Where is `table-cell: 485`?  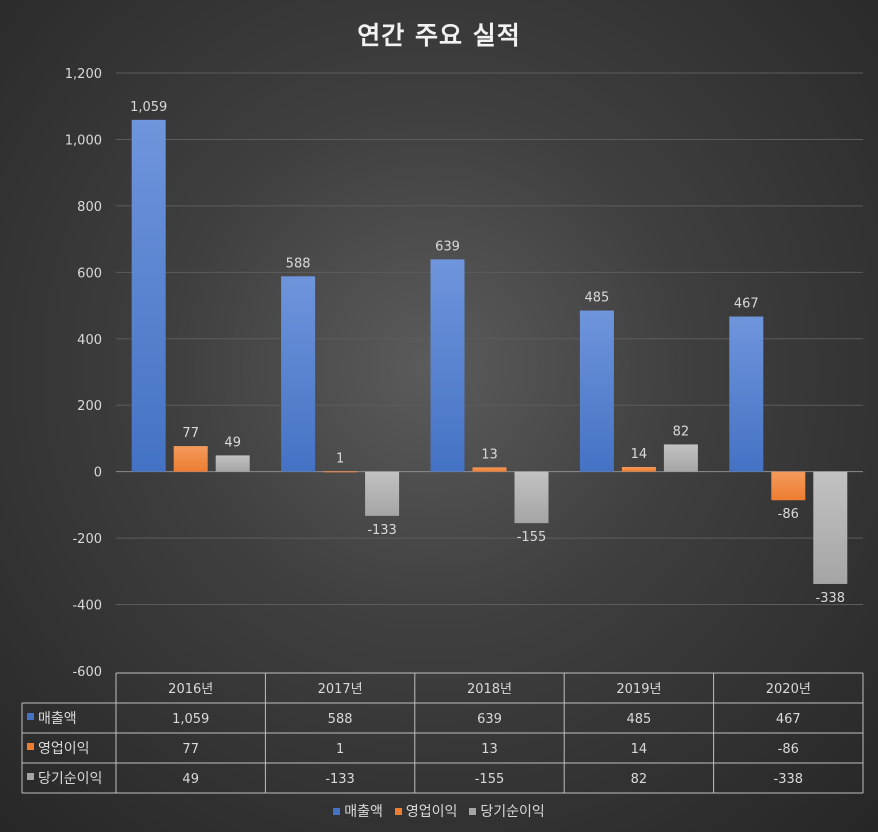
table-cell: 485 is located at coordinates (638, 719).